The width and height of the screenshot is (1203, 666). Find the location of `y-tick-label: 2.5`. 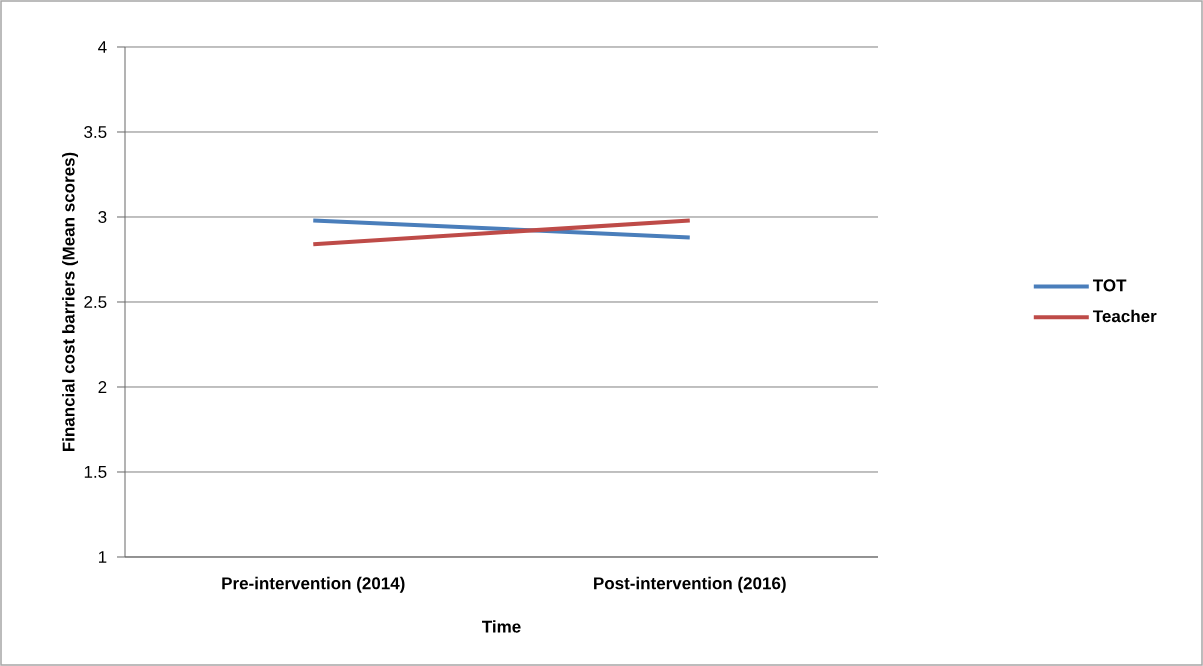

y-tick-label: 2.5 is located at coordinates (95, 302).